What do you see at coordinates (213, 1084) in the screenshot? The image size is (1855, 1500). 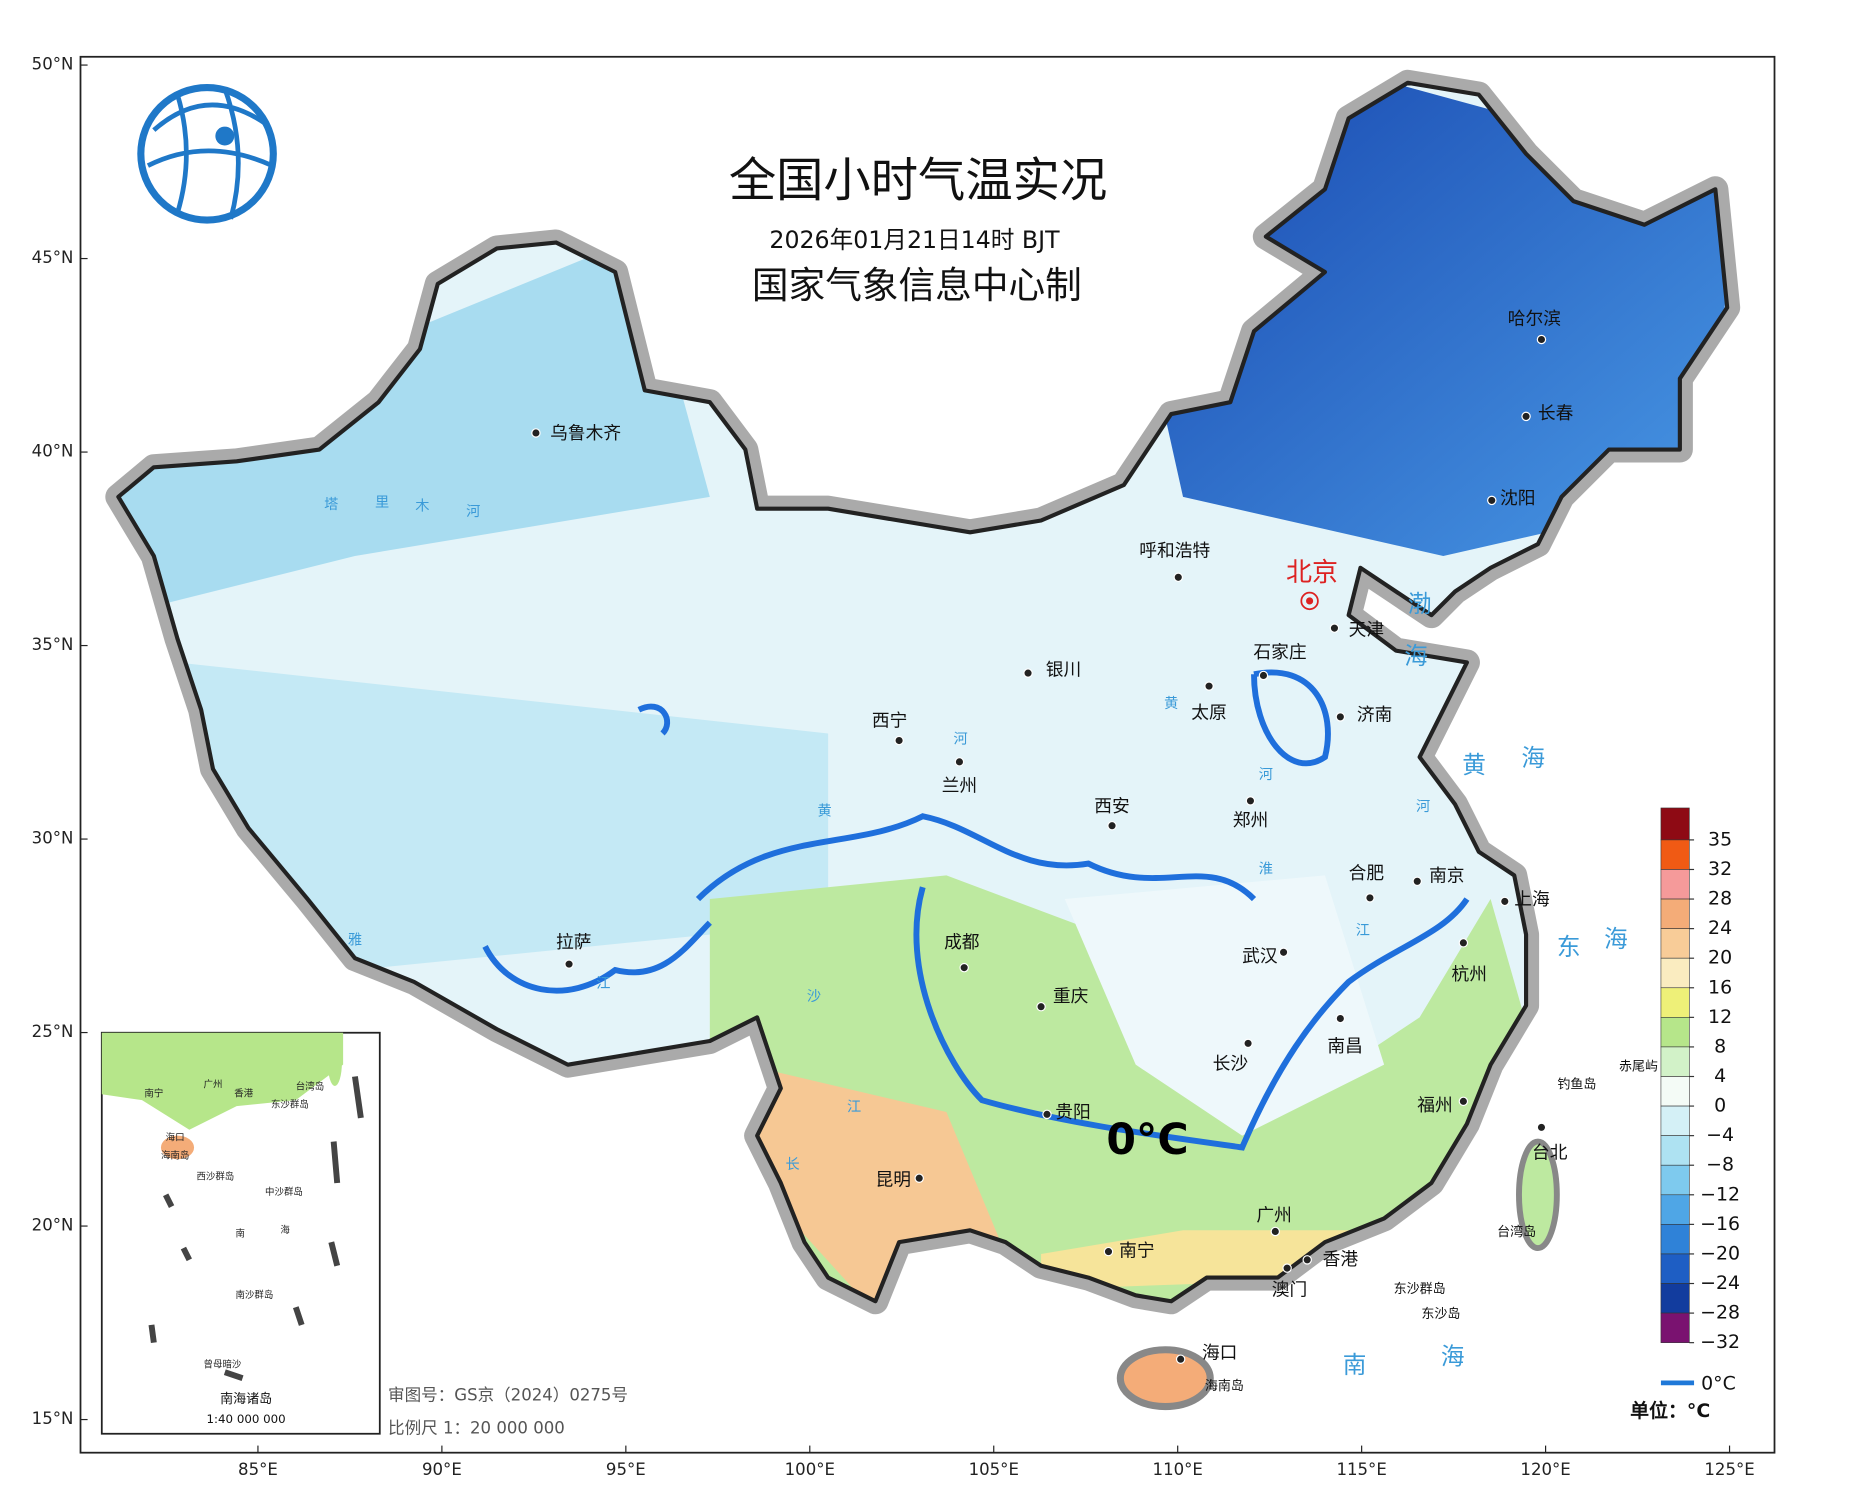 I see `inset-label: 广州` at bounding box center [213, 1084].